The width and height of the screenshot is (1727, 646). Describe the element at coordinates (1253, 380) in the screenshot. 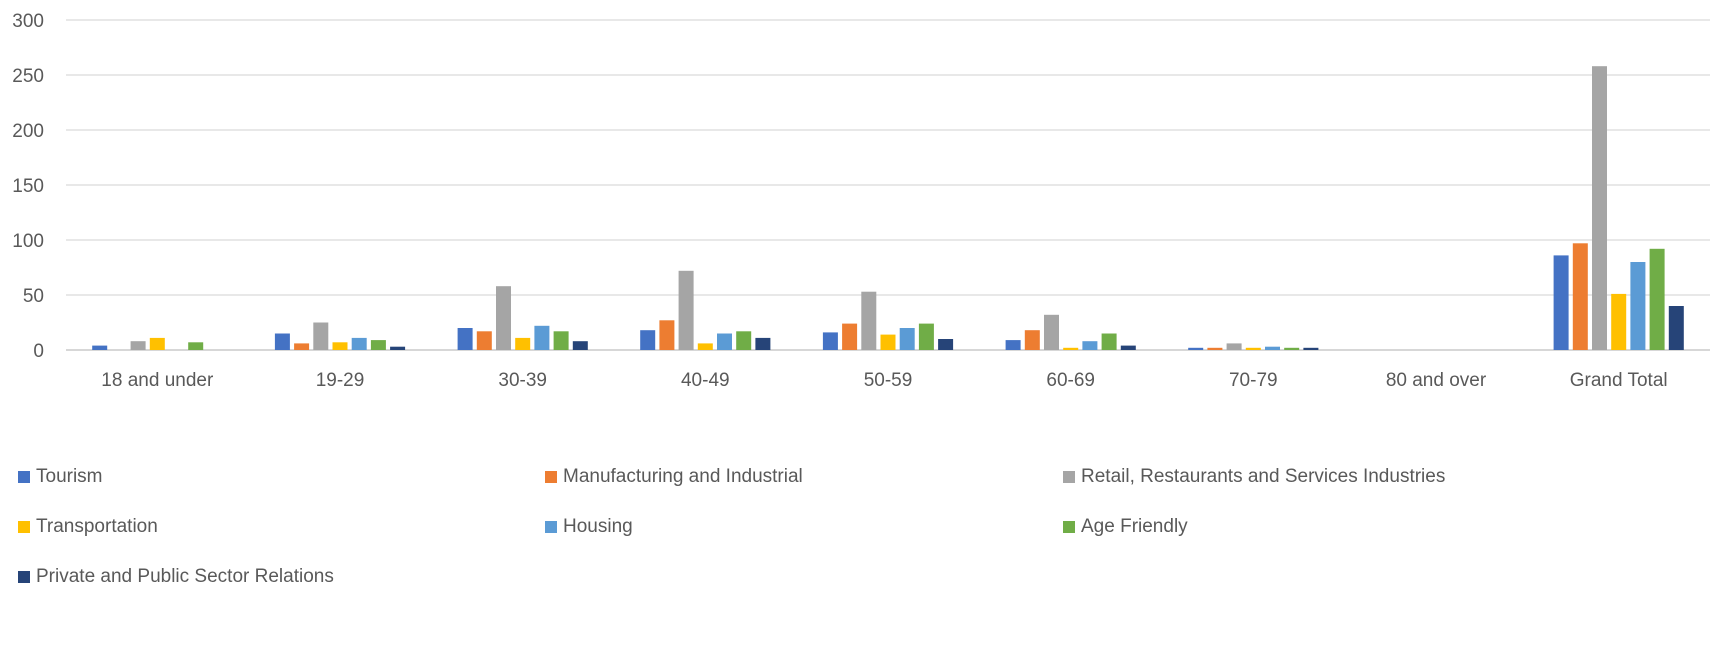

I see `x-tick-label: 70-79` at that location.